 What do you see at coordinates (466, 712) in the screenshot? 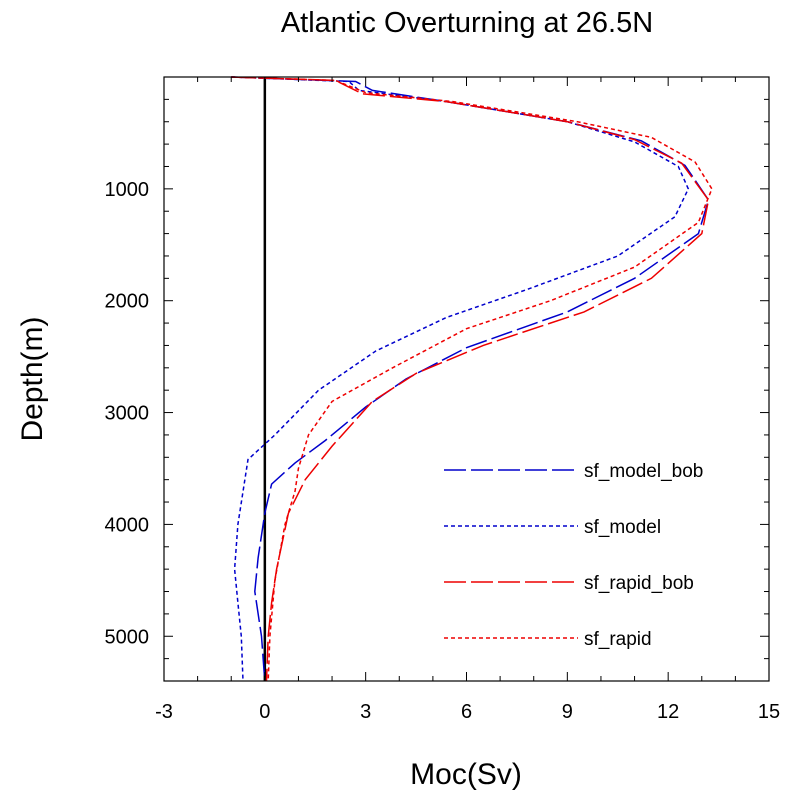
I see `x-tick-label: 6` at bounding box center [466, 712].